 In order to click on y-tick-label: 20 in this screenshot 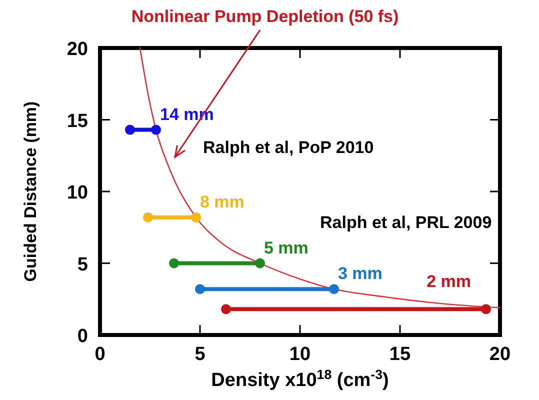, I will do `click(77, 49)`.